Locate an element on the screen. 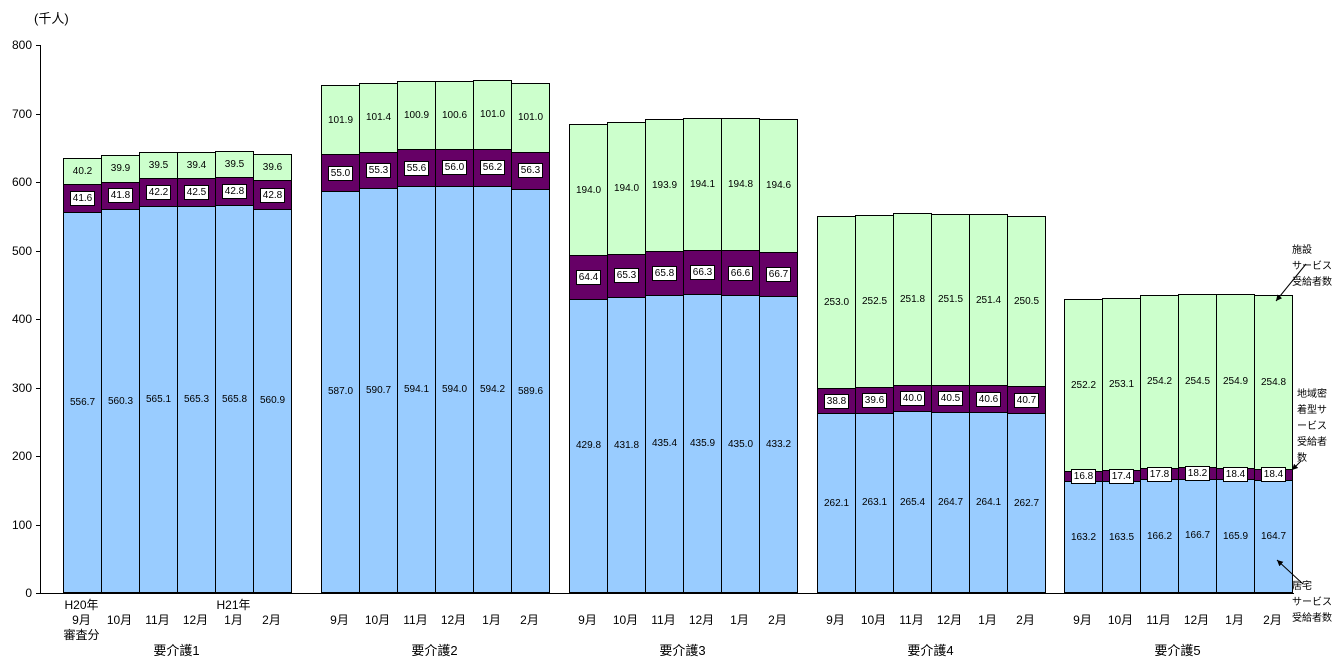  segment-value-label: 254.5 is located at coordinates (1197, 381).